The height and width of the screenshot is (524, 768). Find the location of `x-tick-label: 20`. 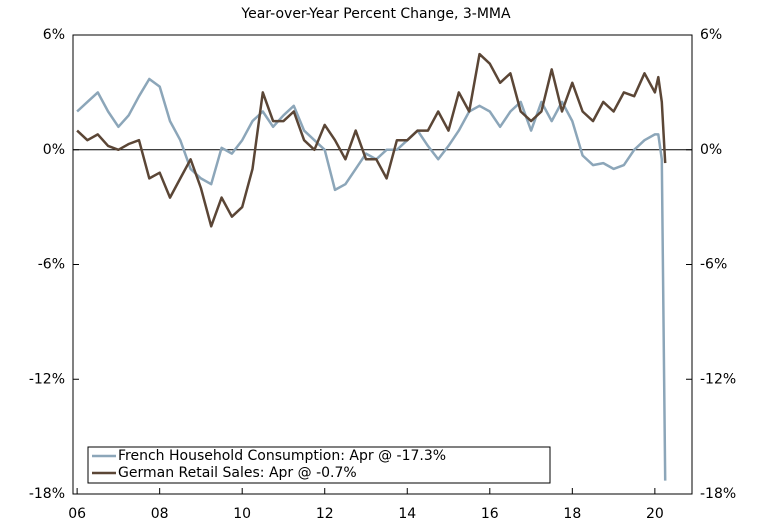

x-tick-label: 20 is located at coordinates (655, 514).